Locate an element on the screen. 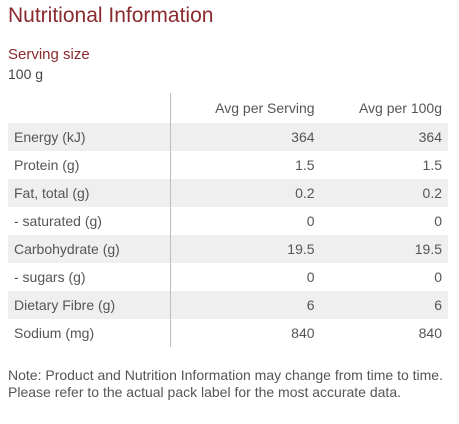 This screenshot has height=424, width=459. table-row: Dietary Fibre (g) 6 6 is located at coordinates (228, 305).